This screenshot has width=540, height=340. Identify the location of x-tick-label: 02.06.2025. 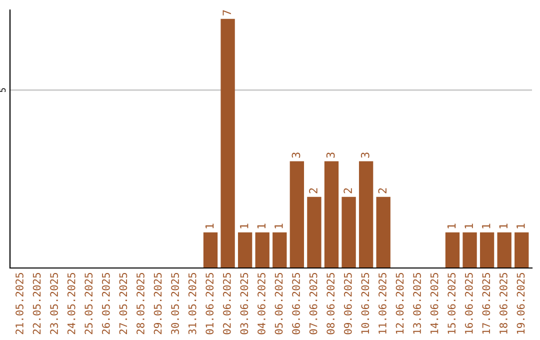
(226, 303).